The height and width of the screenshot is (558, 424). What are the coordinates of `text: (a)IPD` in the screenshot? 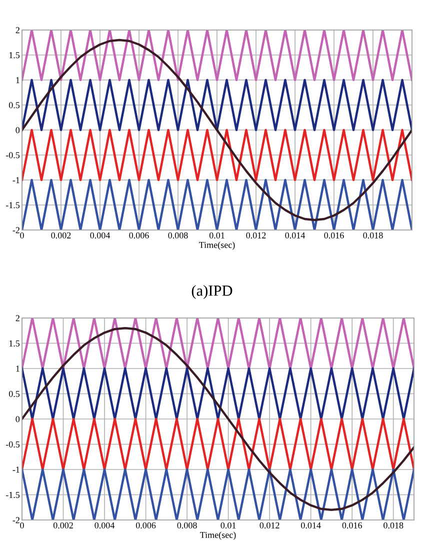 It's located at (212, 292).